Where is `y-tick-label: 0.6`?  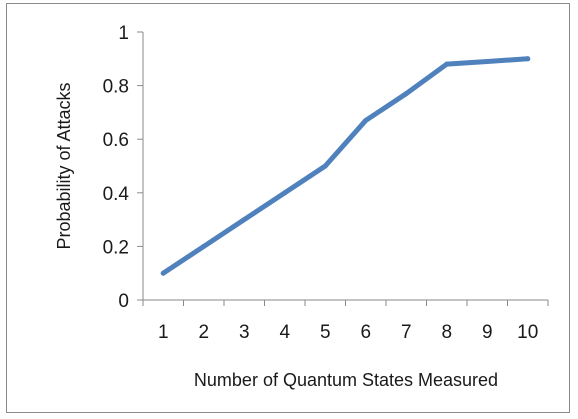 y-tick-label: 0.6 is located at coordinates (116, 140).